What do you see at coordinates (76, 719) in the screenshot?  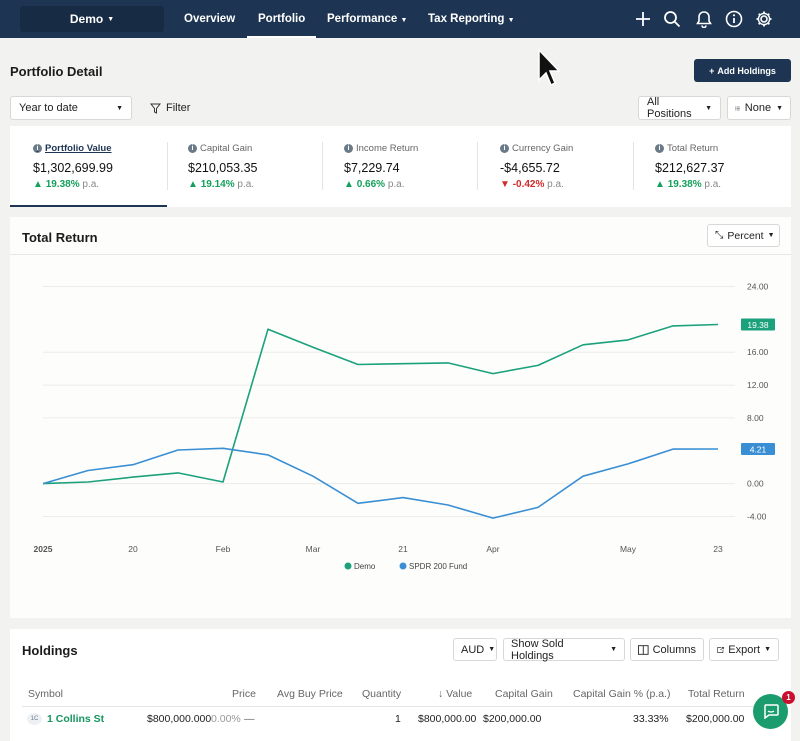 I see `holding-symbol-link: 1 Collins St` at bounding box center [76, 719].